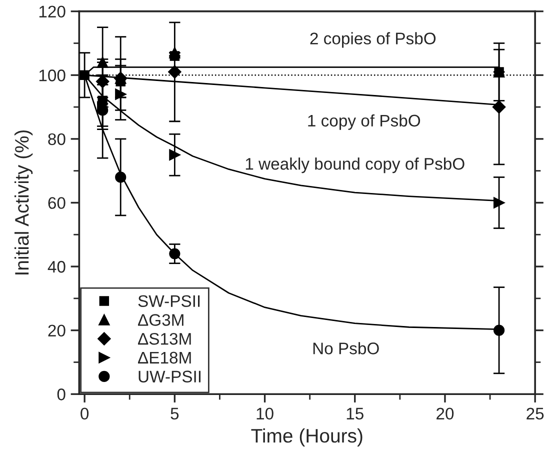  What do you see at coordinates (355, 414) in the screenshot?
I see `x-tick-label: 15` at bounding box center [355, 414].